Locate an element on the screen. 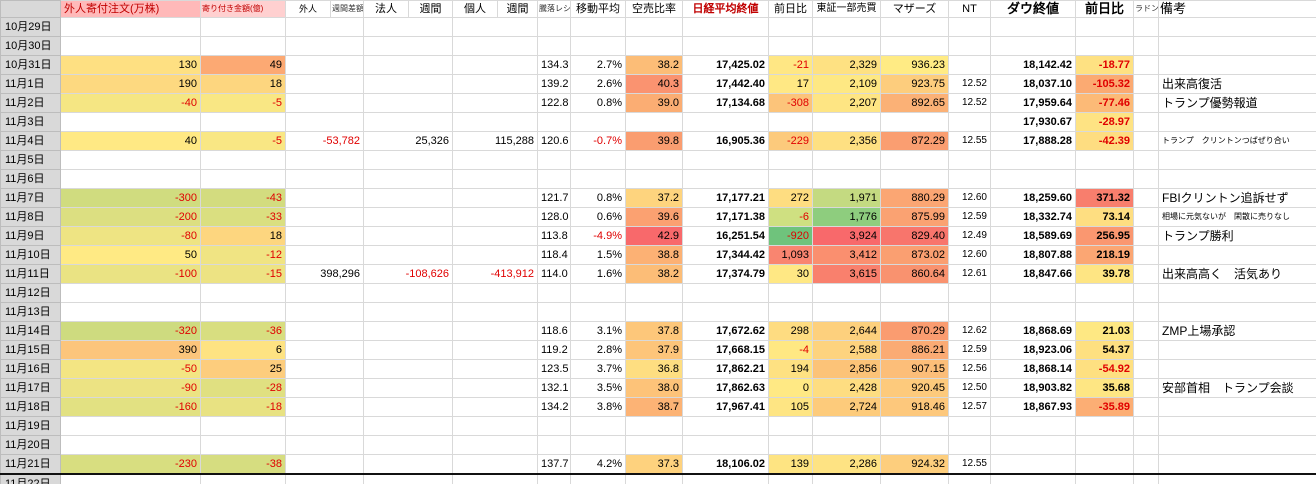 This screenshot has height=484, width=1316. nikkei-cell: 17,862.21 is located at coordinates (725, 369).